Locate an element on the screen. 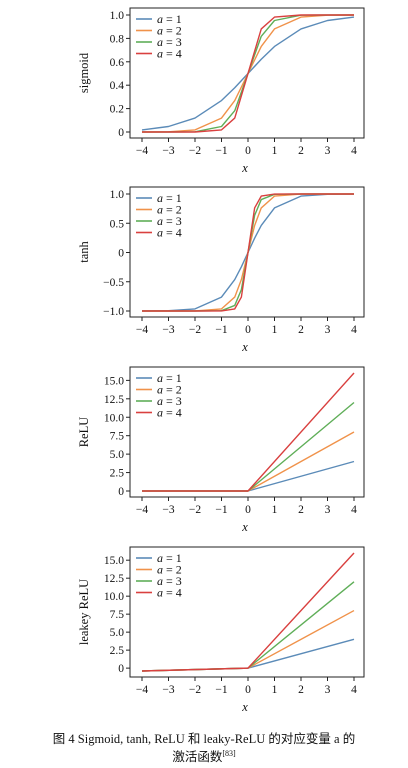 Image resolution: width=408 pixels, height=768 pixels. tanh-legend: a = 1a = 2a = 3a = 4 is located at coordinates (159, 215).